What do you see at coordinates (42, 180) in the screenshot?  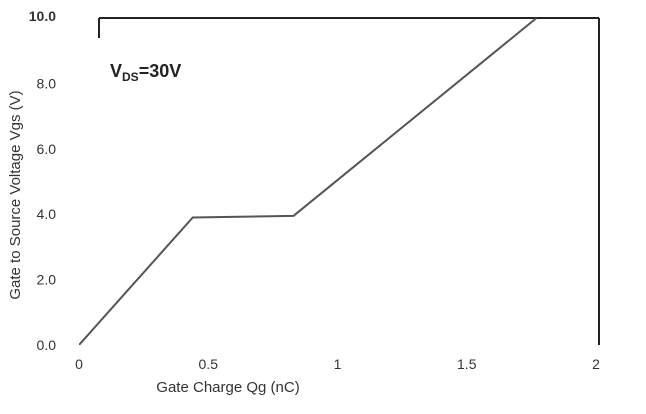 I see `y-tick-labels: 0.0 2.0 4.0 6.0 8.0 10.0` at bounding box center [42, 180].